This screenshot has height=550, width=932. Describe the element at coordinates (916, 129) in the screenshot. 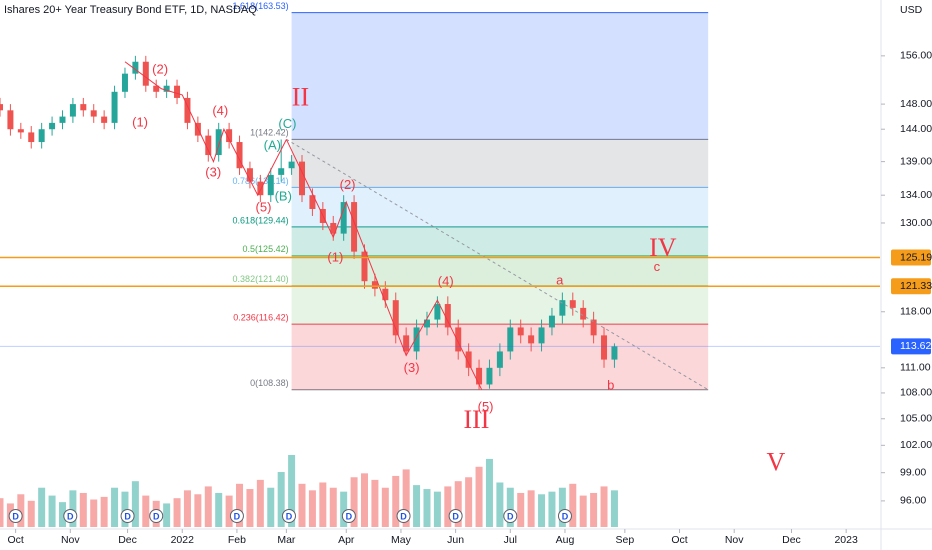

I see `y-tick-label: 144.00` at that location.